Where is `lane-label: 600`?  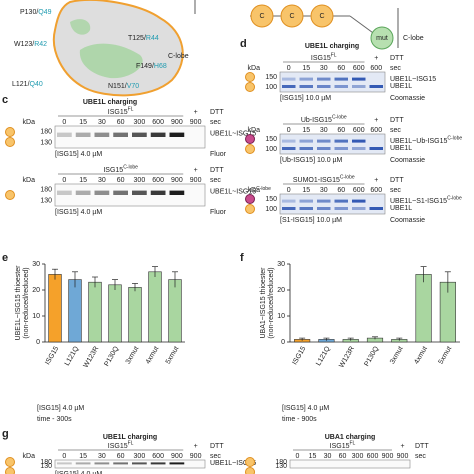 lane-label: 600 is located at coordinates (359, 190).